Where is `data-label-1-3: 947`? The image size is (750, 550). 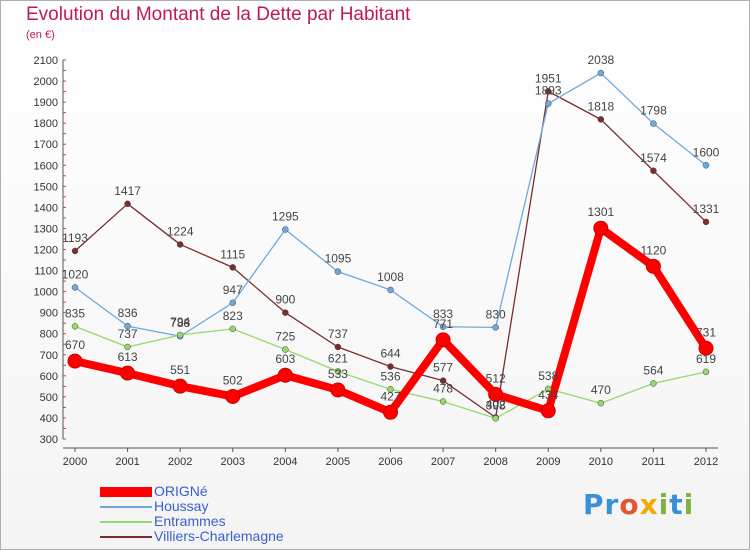 data-label-1-3: 947 is located at coordinates (233, 290).